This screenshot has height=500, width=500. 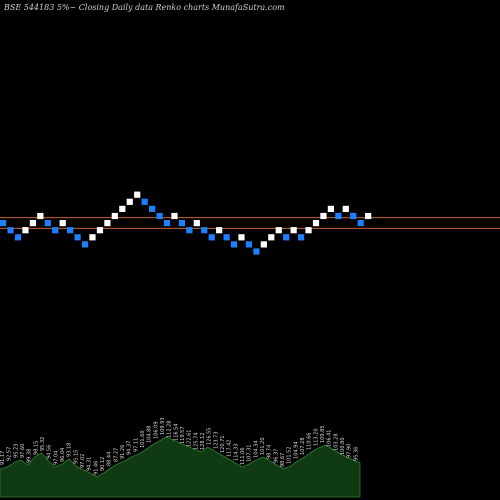 I want to click on volume-label: 91.17, so click(x=3, y=458).